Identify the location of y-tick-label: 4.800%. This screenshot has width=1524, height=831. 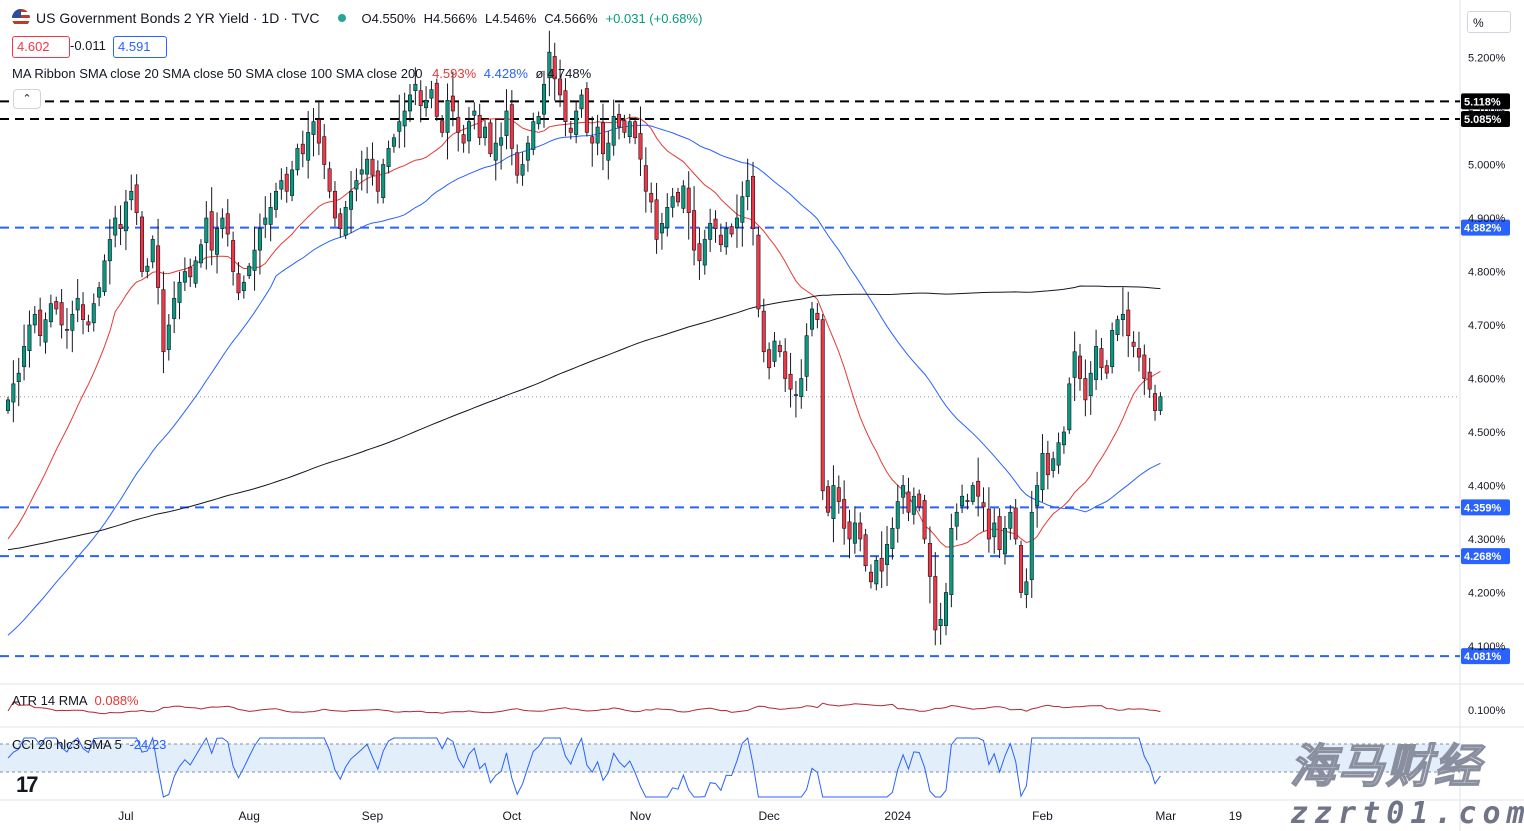
(1487, 273).